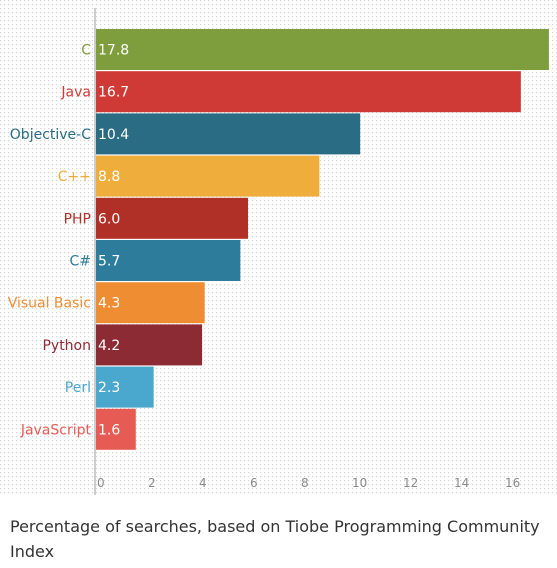 The image size is (557, 568). Describe the element at coordinates (152, 483) in the screenshot. I see `x-tick-label: 2` at that location.